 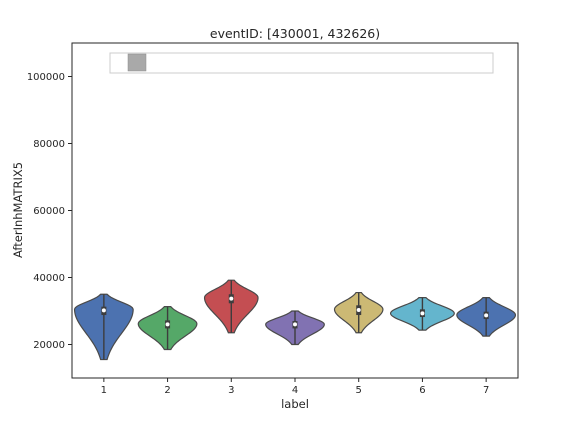 I want to click on y-axis-label: AfterInhMATRIX5, so click(x=18, y=210).